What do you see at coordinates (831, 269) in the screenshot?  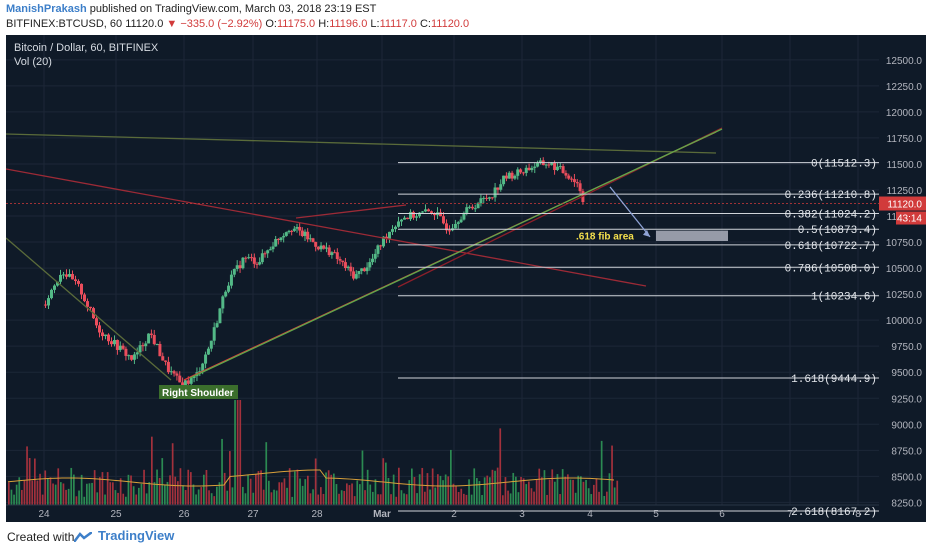 I see `fib-level-label: 0.786(10508.0)` at bounding box center [831, 269].